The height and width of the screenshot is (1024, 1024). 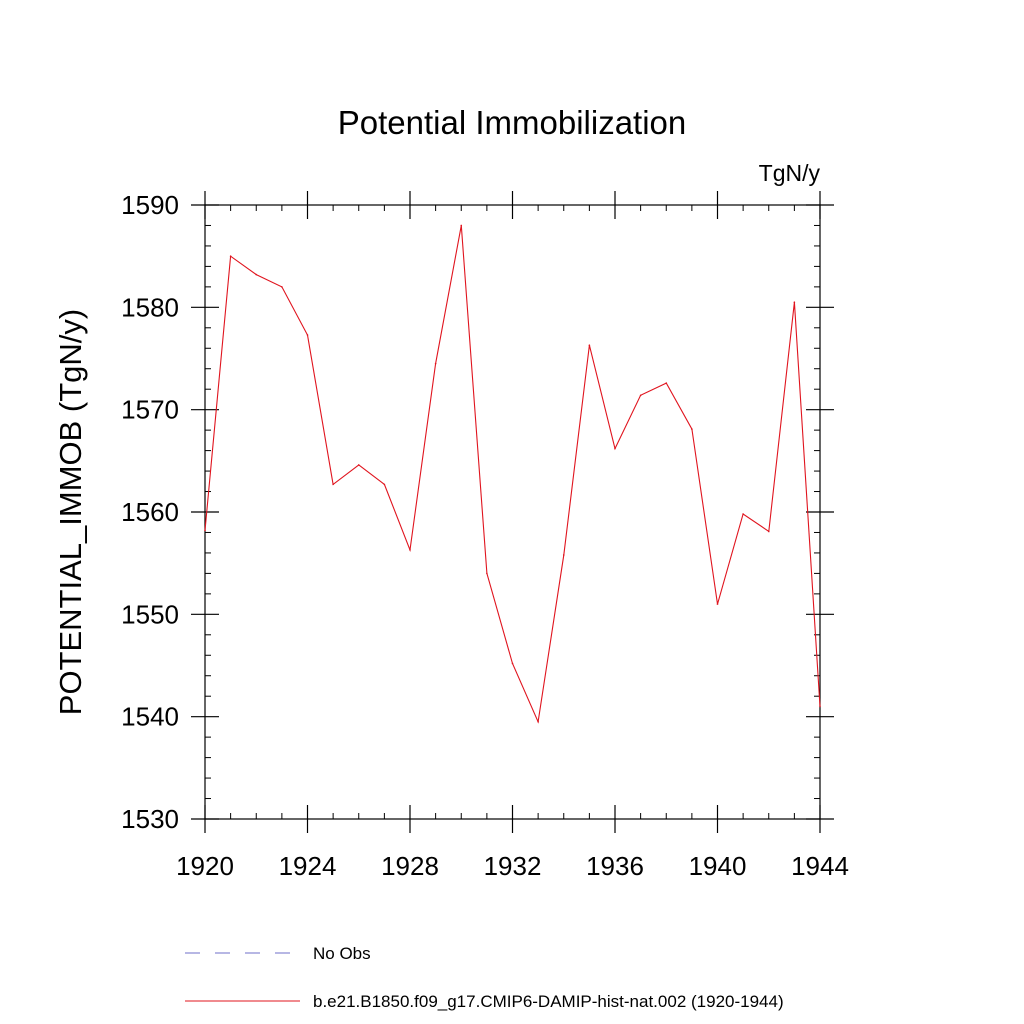 I want to click on y-tick-label: 1570, so click(x=150, y=410).